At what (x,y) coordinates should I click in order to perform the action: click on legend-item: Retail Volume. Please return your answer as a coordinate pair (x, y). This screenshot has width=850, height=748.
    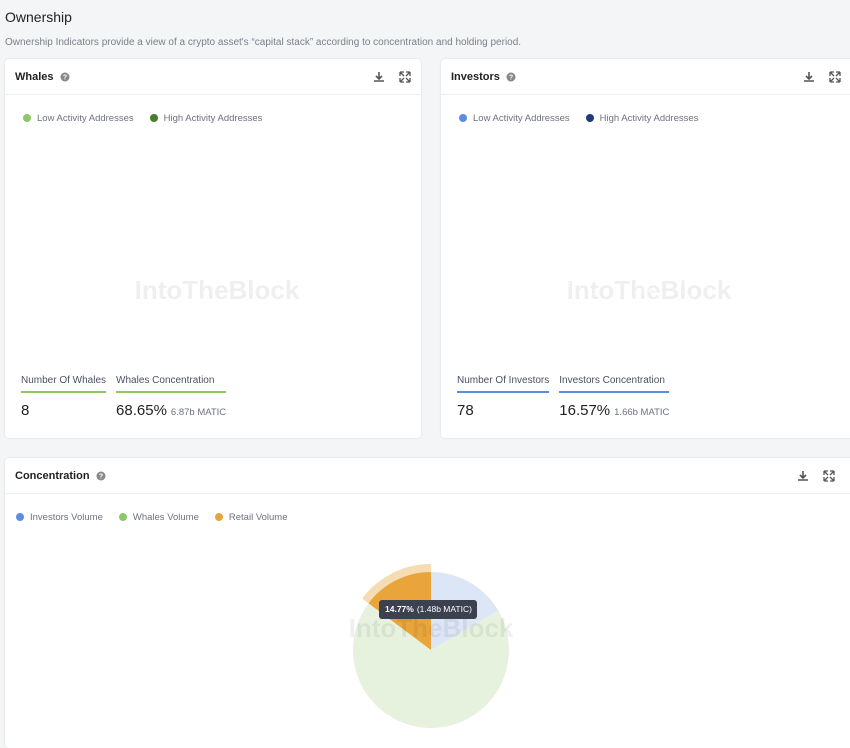
    Looking at the image, I should click on (251, 517).